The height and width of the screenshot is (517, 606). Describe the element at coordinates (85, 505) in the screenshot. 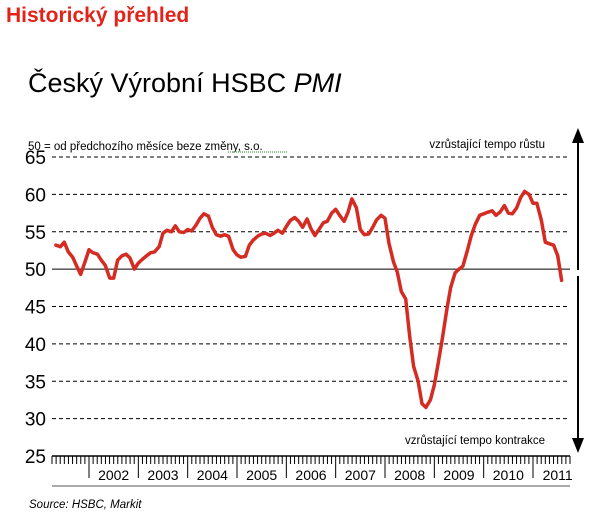

I see `source-note: Source: HSBC, Markit` at that location.